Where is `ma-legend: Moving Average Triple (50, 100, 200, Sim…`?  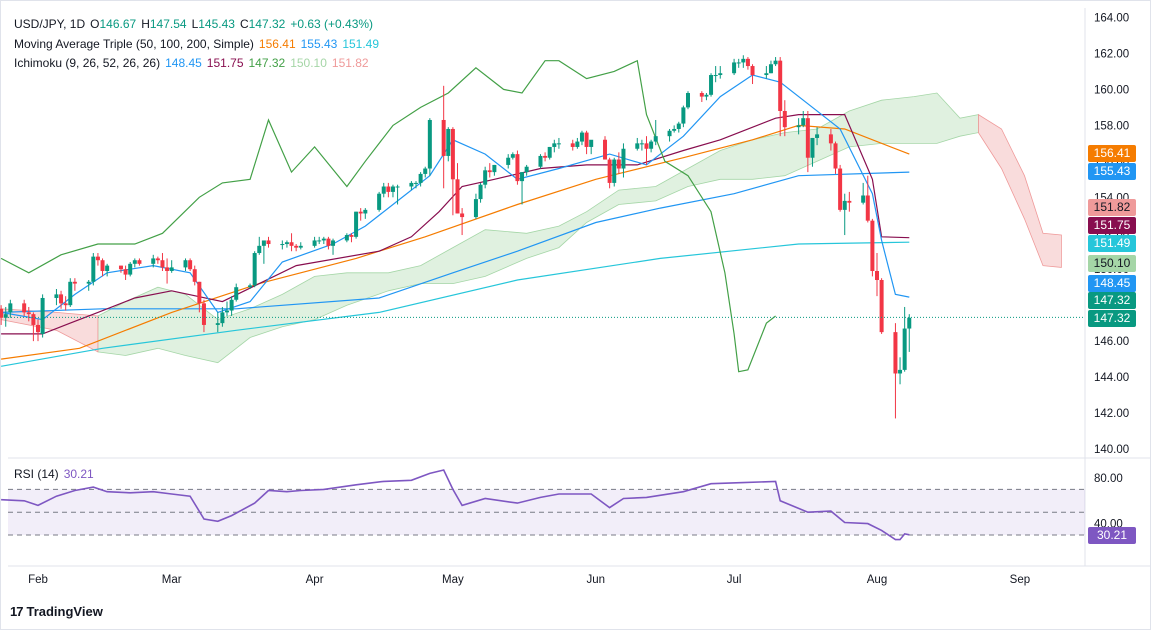
ma-legend: Moving Average Triple (50, 100, 200, Sim… is located at coordinates (199, 44).